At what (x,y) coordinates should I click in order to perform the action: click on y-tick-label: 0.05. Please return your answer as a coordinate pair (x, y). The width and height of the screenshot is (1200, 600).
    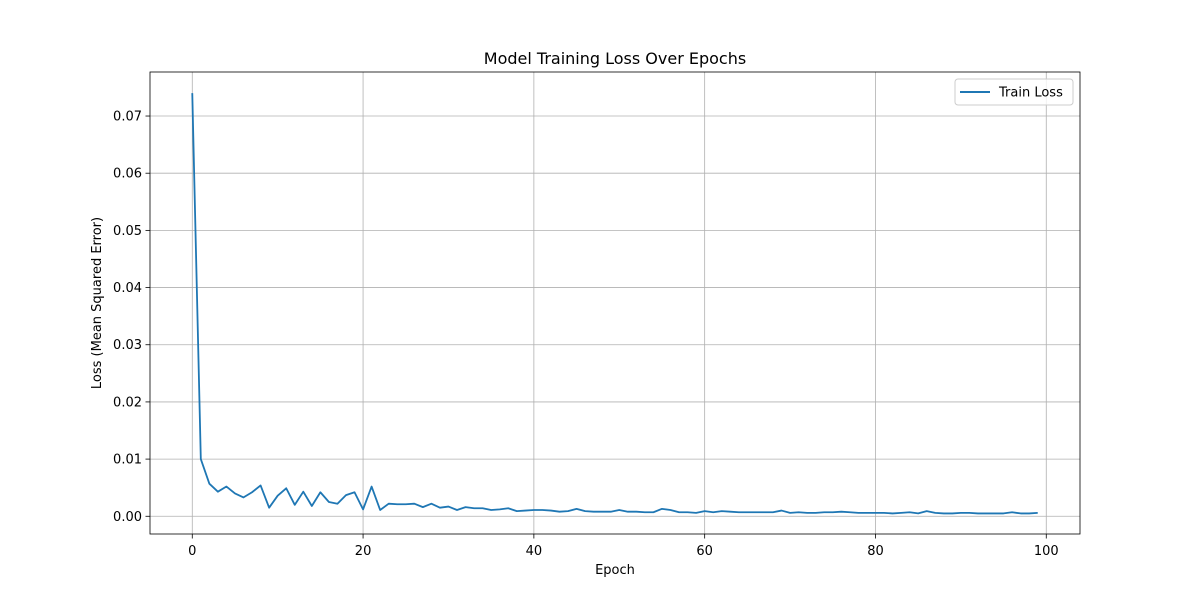
    Looking at the image, I should click on (127, 231).